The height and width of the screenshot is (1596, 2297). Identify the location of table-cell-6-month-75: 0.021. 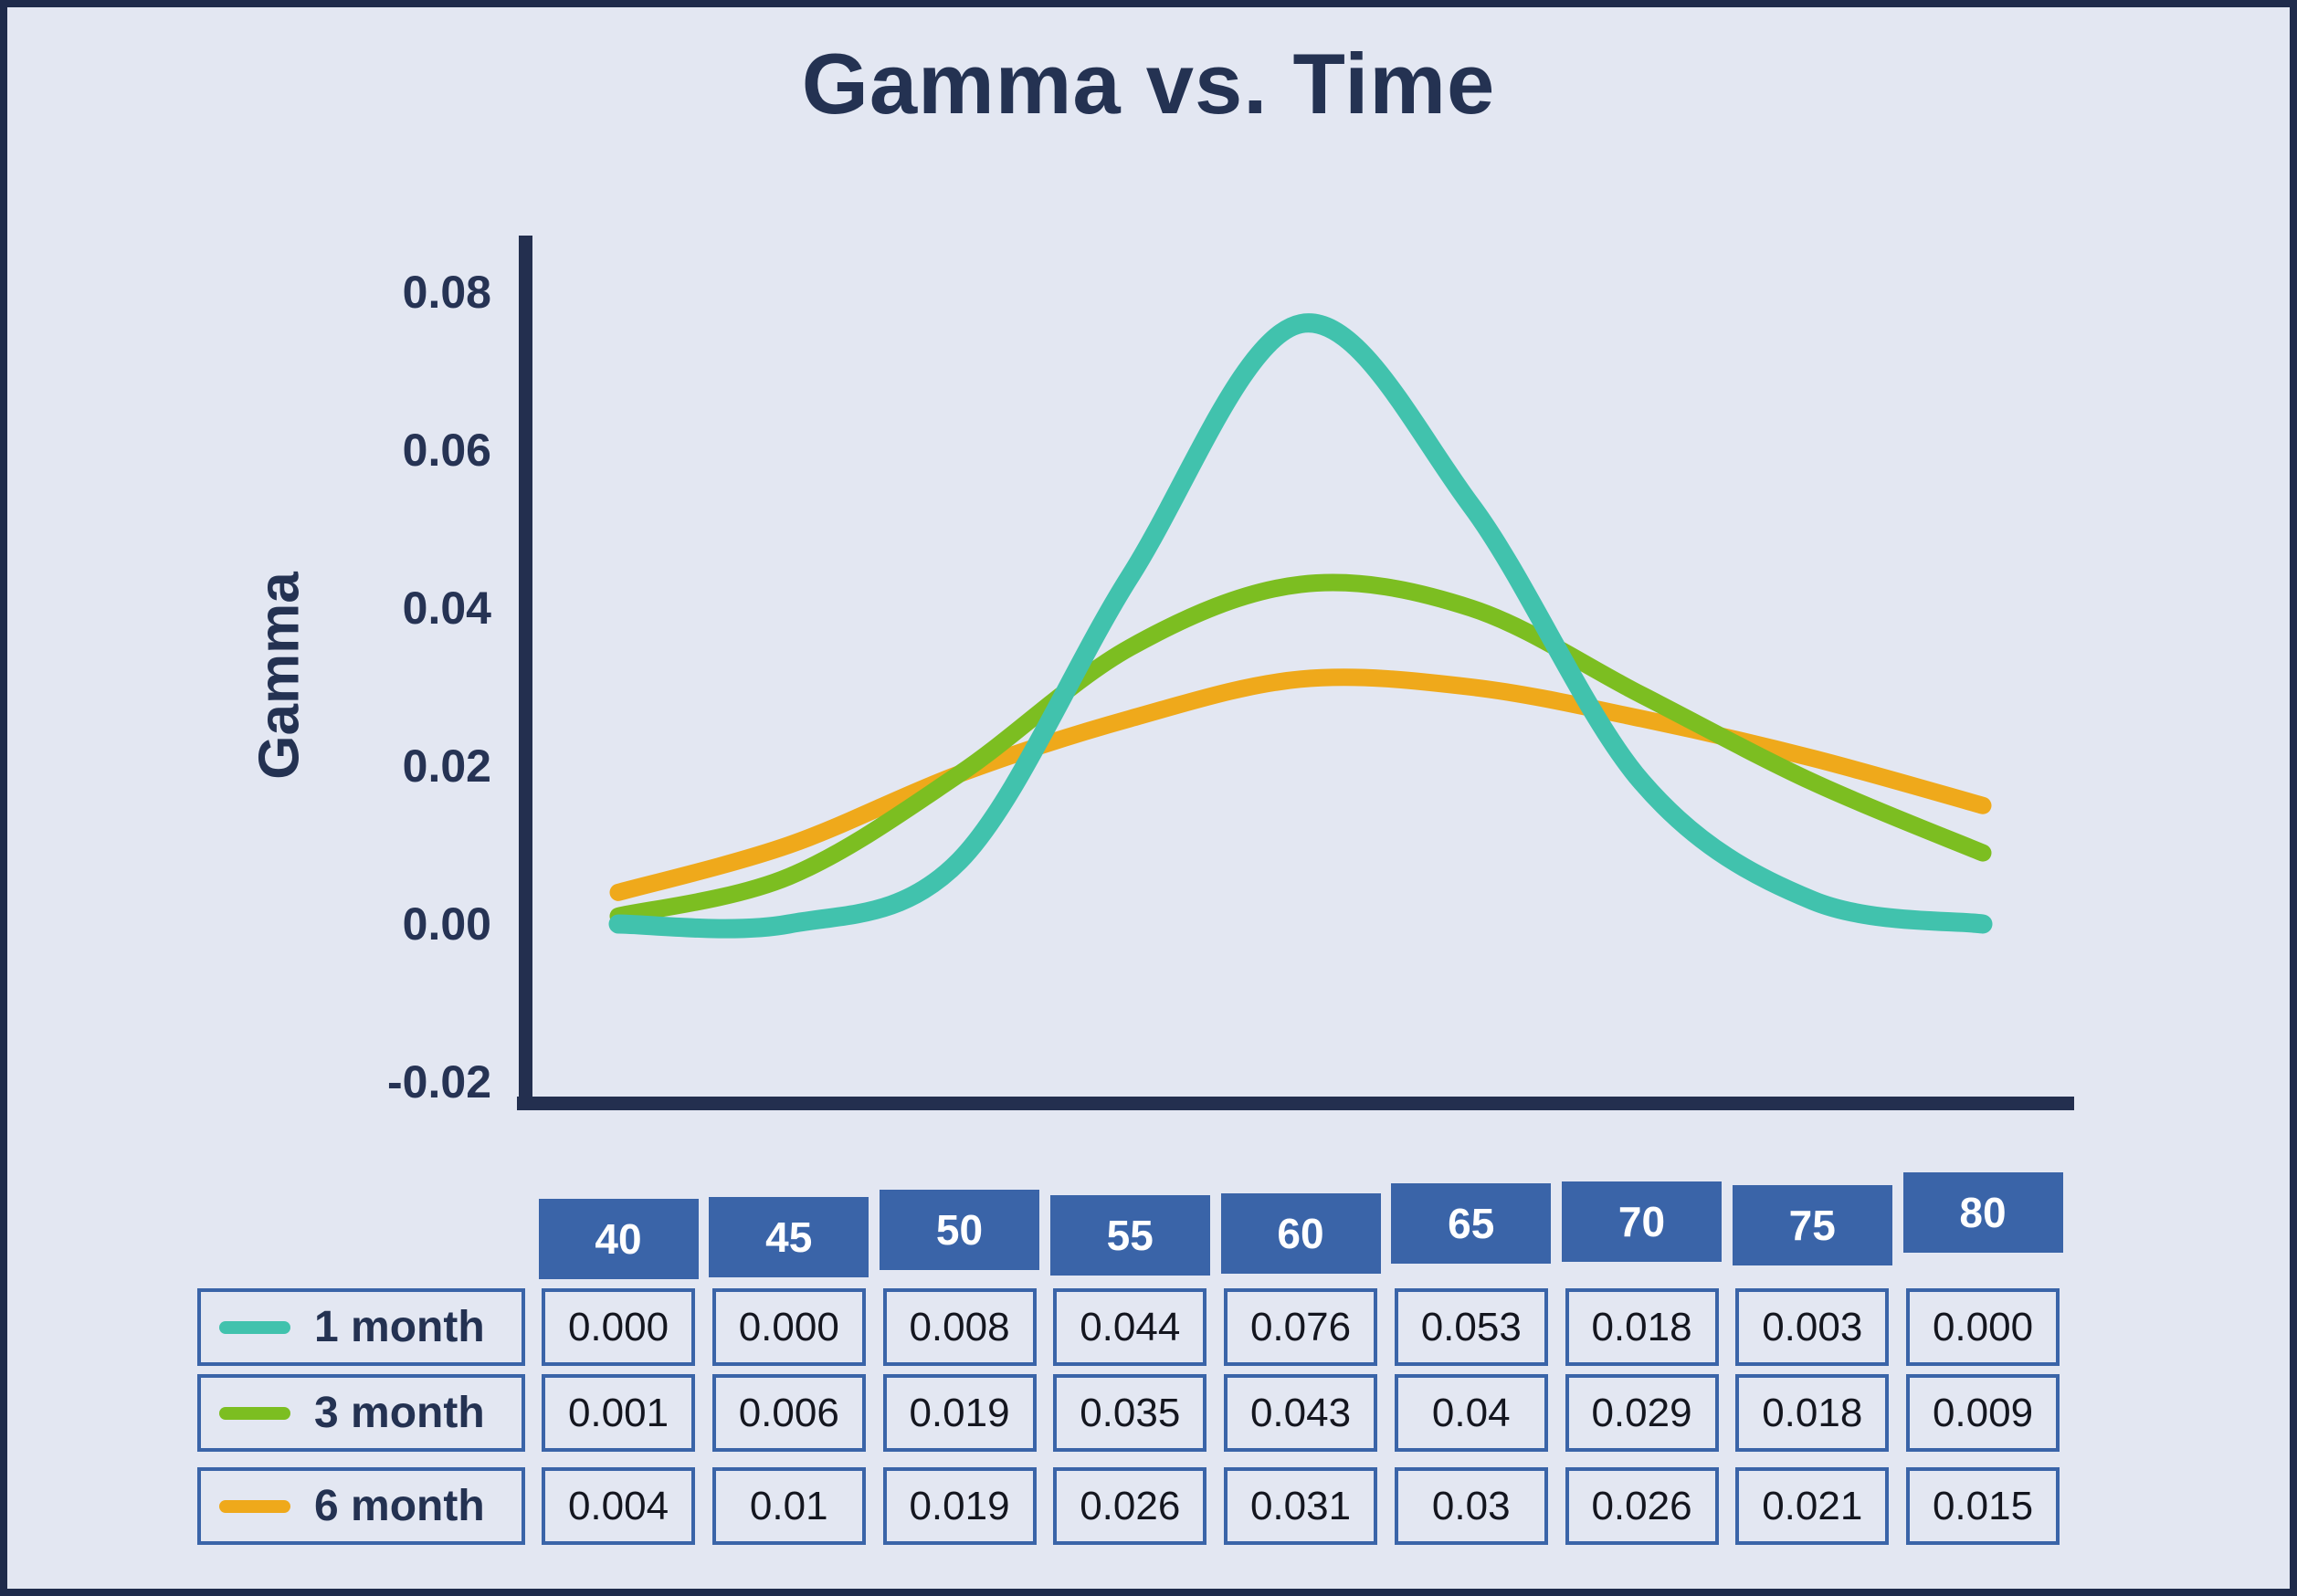
(1813, 1506).